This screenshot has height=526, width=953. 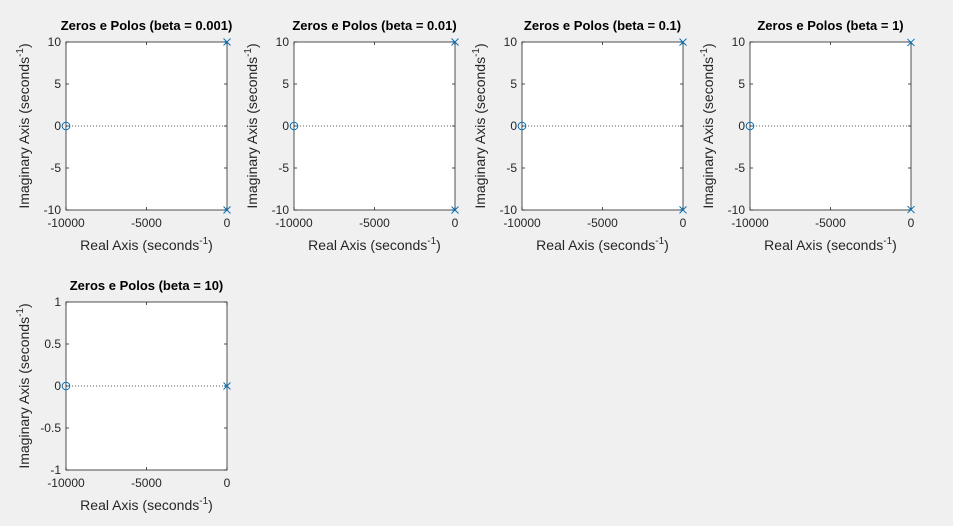 What do you see at coordinates (374, 25) in the screenshot?
I see `chart-title: Zeros e Polos (beta = 0.01)` at bounding box center [374, 25].